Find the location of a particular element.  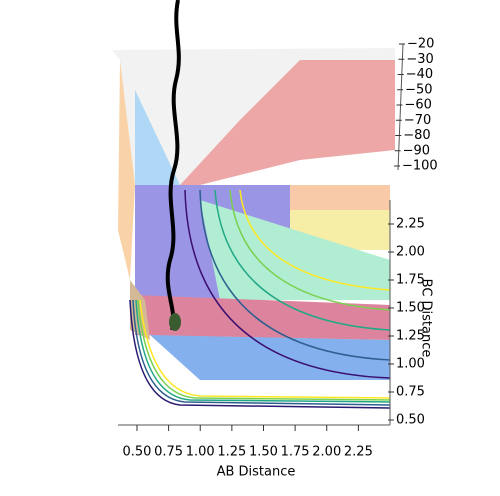

z-tick-label: −30 is located at coordinates (419, 59).